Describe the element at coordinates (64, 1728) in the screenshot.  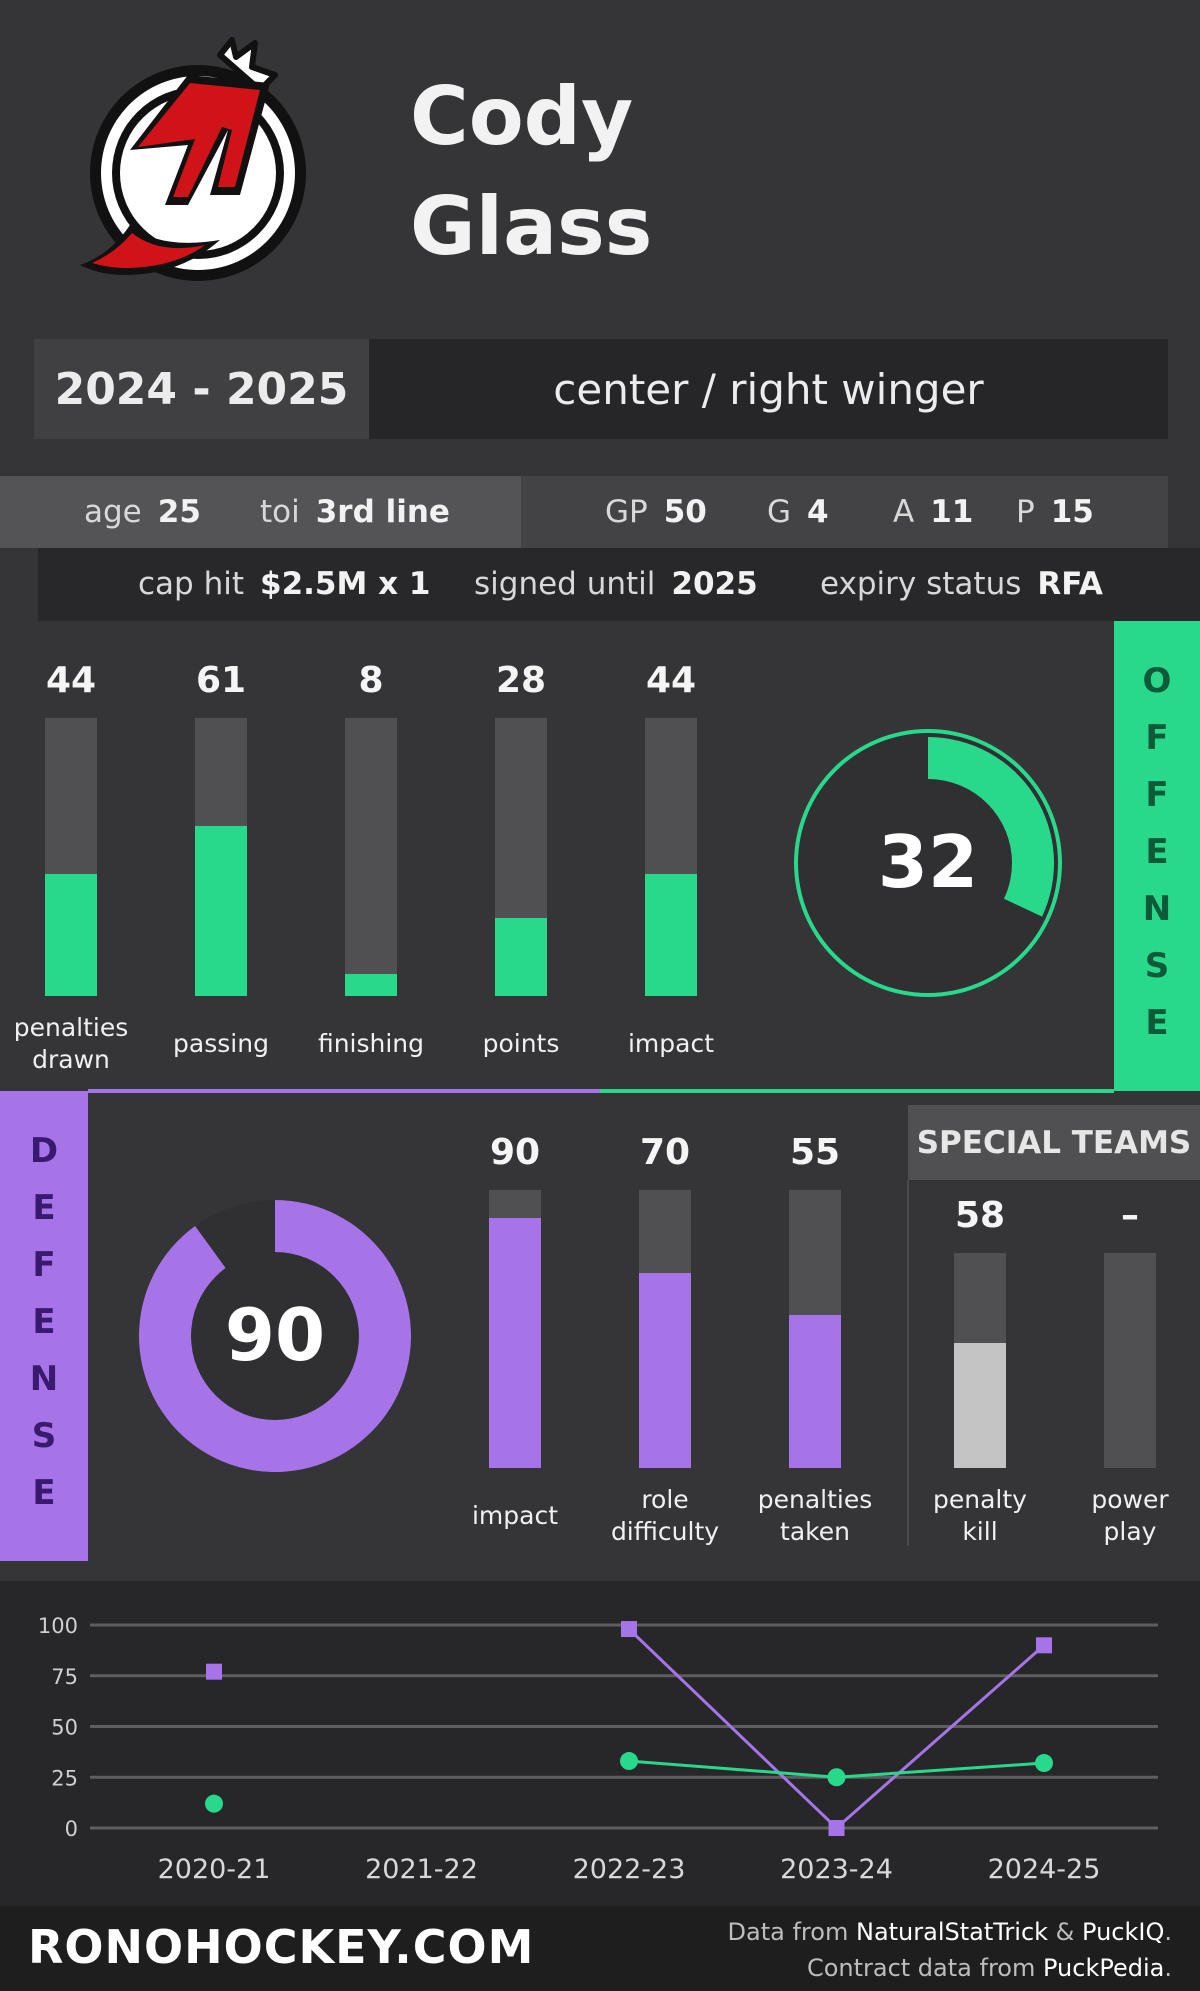
I see `y-tick-label: 50` at that location.